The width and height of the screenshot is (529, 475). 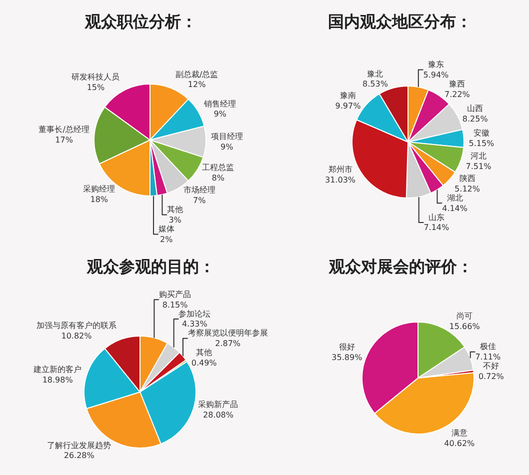 I want to click on data-label: 2%, so click(x=167, y=239).